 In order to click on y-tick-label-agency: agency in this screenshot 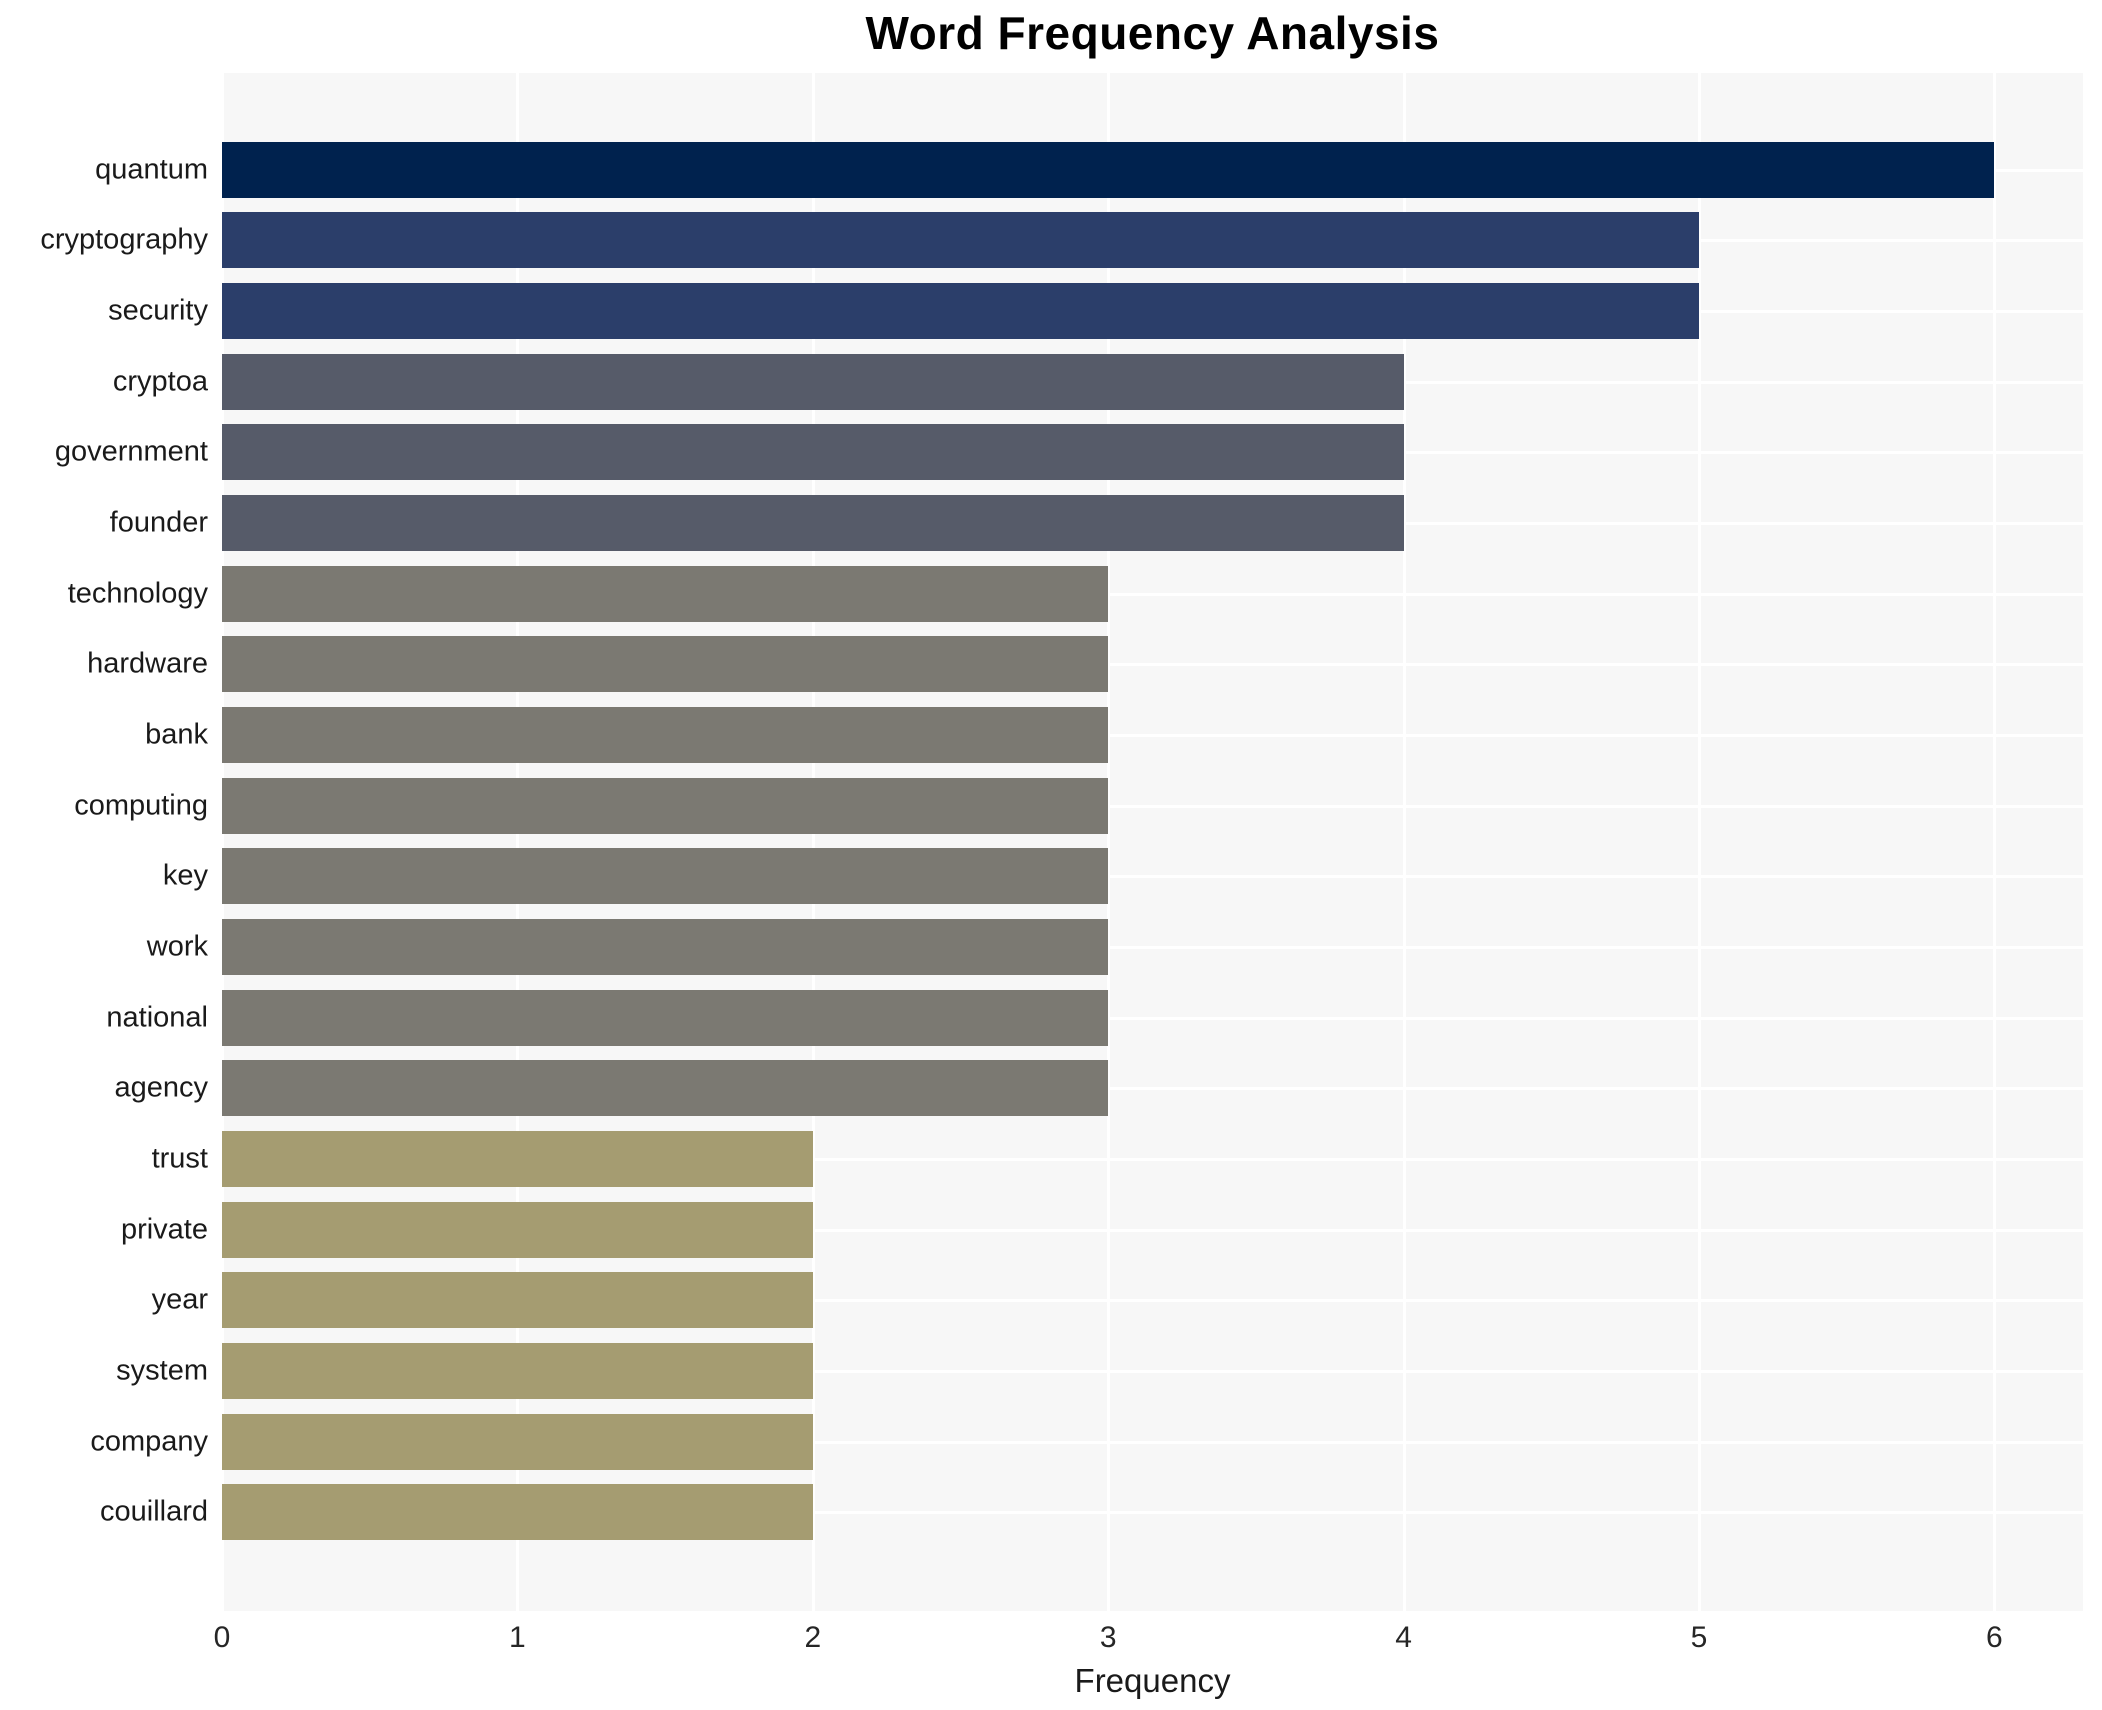, I will do `click(161, 1087)`.